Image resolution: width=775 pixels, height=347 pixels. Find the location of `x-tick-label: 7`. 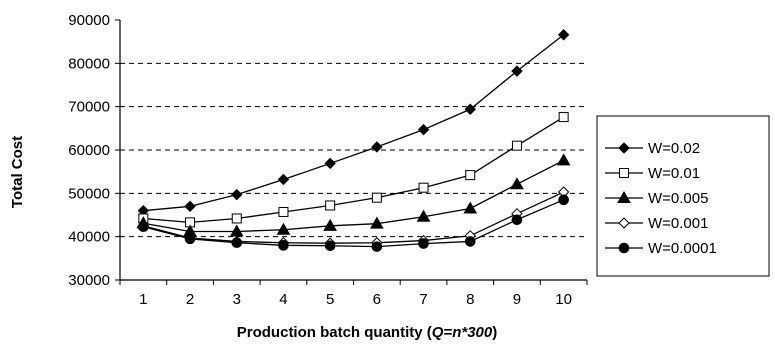

x-tick-label: 7 is located at coordinates (423, 299).